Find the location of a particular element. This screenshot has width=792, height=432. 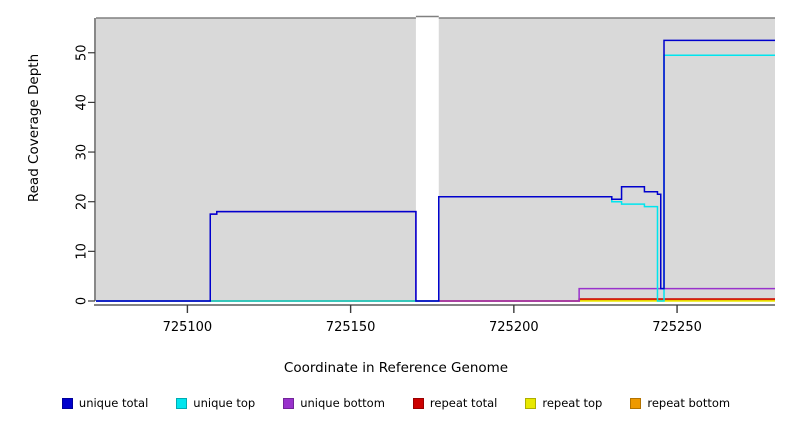

y-tick-label: 30 is located at coordinates (82, 152).